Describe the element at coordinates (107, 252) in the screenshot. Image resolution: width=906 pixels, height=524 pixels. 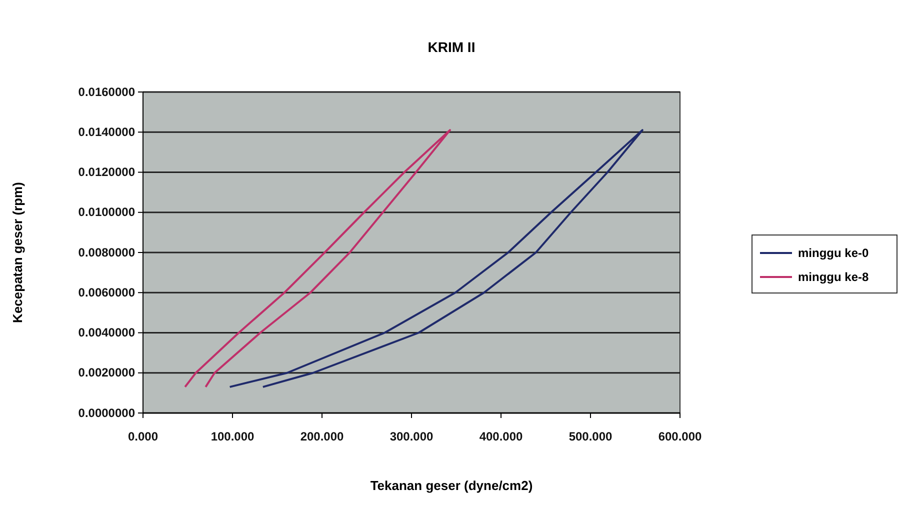
I see `y-tick-label: 0.0080000` at that location.